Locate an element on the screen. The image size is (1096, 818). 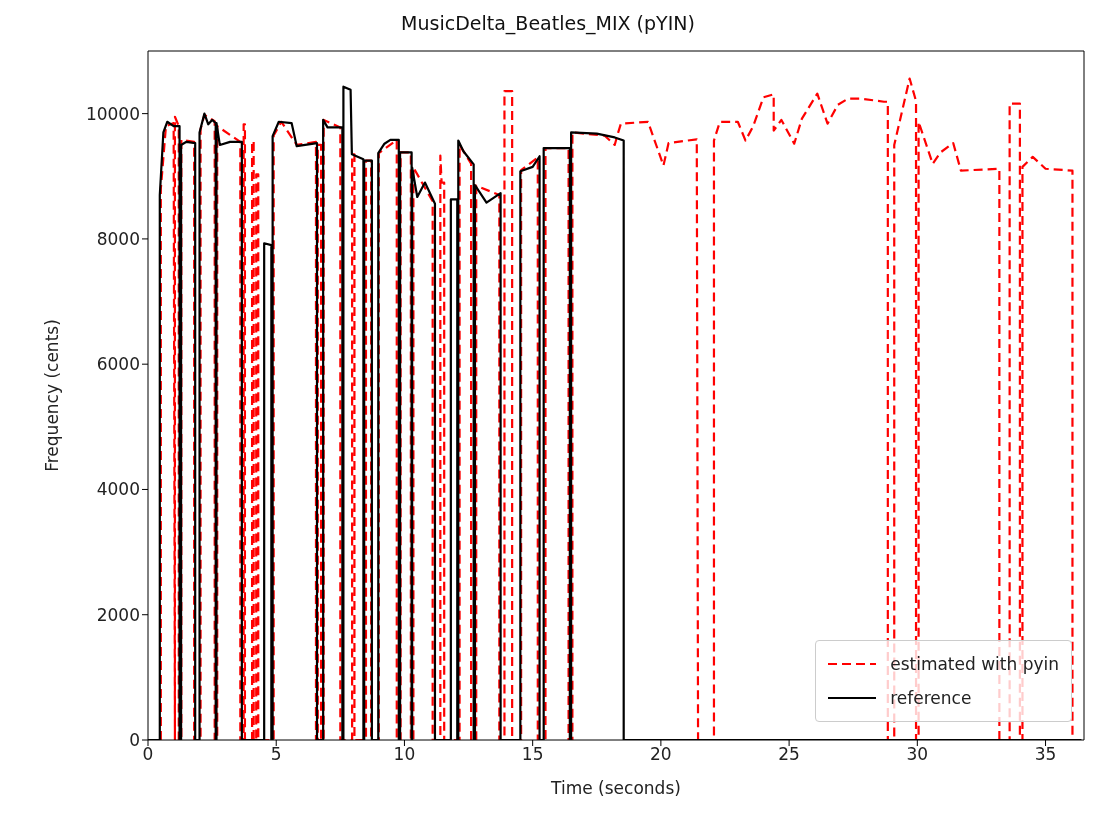
x-tick-label: 5 is located at coordinates (276, 754).